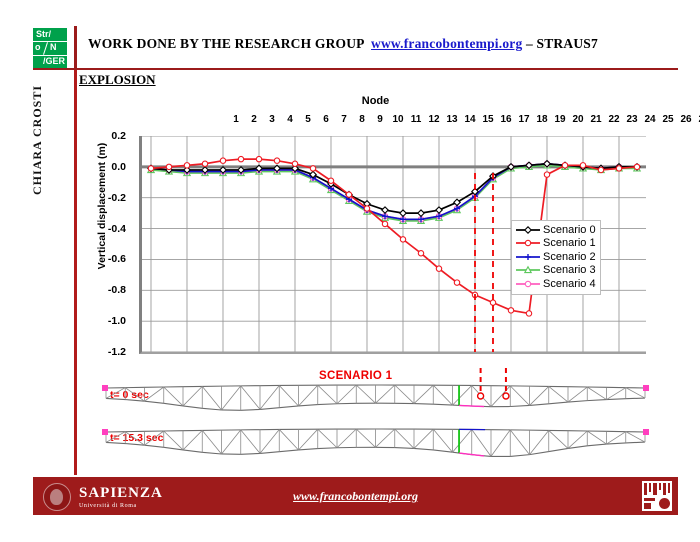 This screenshot has width=700, height=542. What do you see at coordinates (452, 119) in the screenshot?
I see `x-tick-13: 13` at bounding box center [452, 119].